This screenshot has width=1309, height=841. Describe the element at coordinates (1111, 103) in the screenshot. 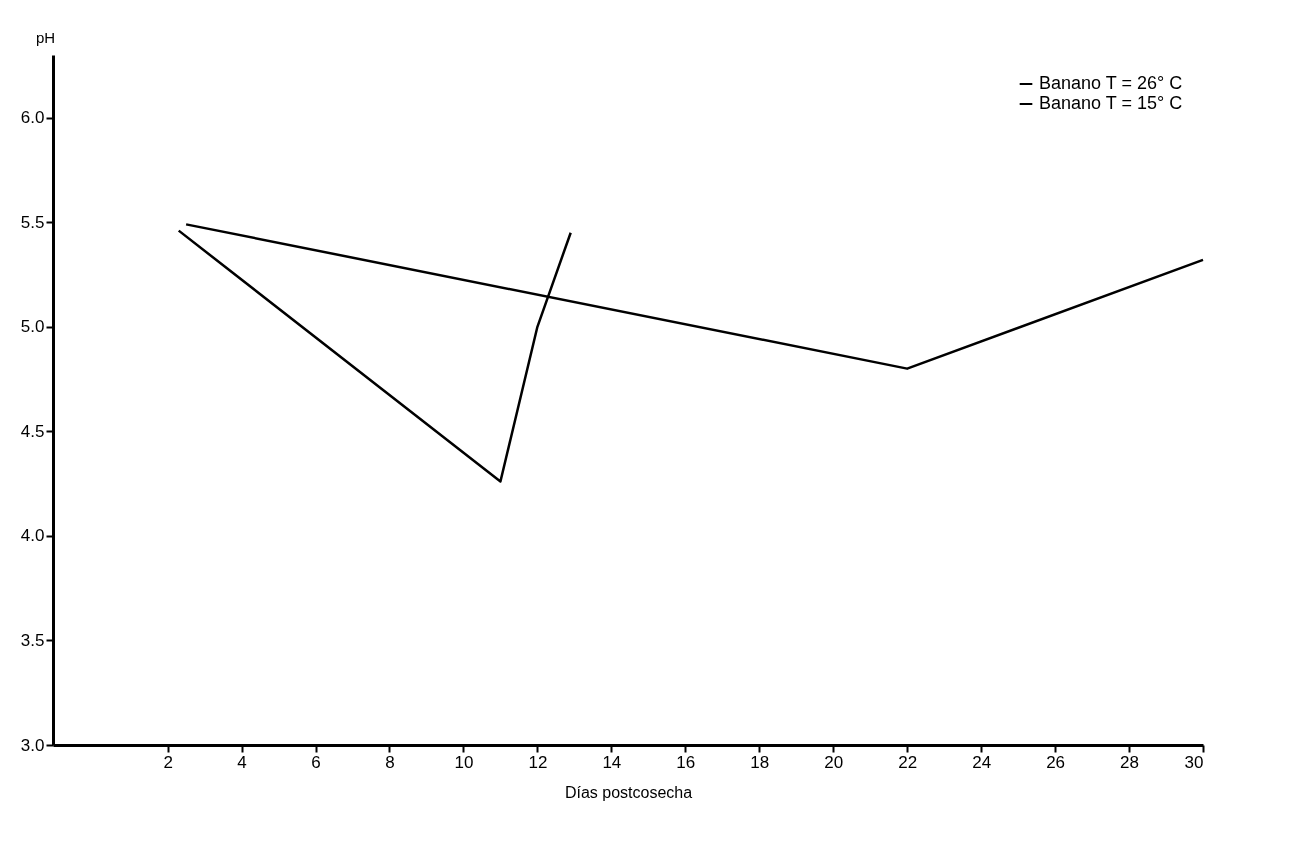

I see `legend-label: Banano T = 15° C` at that location.